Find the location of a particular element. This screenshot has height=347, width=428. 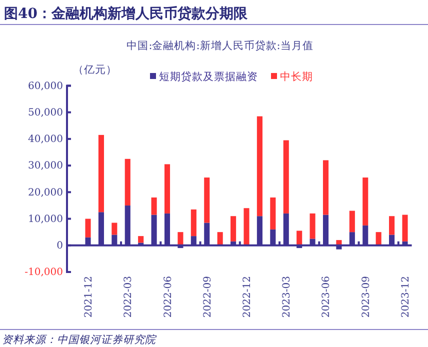

y-tick-label: 20,000 is located at coordinates (45, 192).